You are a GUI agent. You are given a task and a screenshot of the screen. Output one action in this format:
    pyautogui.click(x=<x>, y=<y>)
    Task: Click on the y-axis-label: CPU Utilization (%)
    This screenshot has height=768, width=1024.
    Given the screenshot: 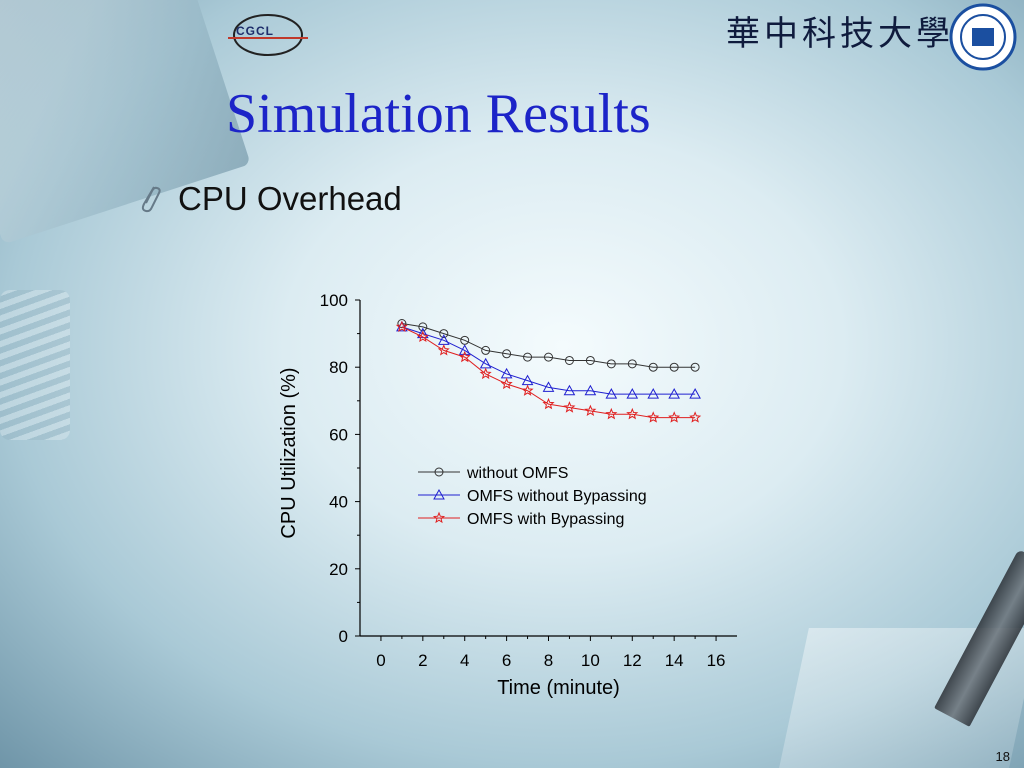 What is the action you would take?
    pyautogui.click(x=289, y=452)
    